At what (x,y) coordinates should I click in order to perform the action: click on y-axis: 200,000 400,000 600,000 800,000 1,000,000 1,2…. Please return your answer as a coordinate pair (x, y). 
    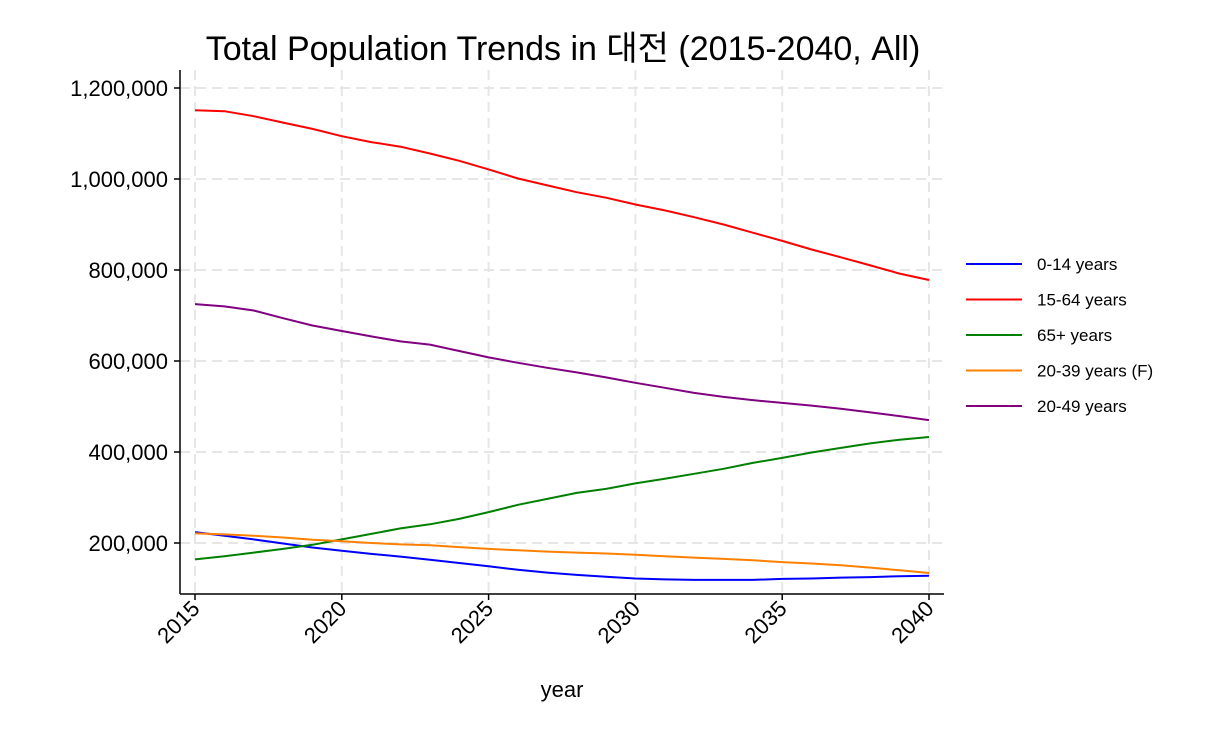
    Looking at the image, I should click on (125, 332).